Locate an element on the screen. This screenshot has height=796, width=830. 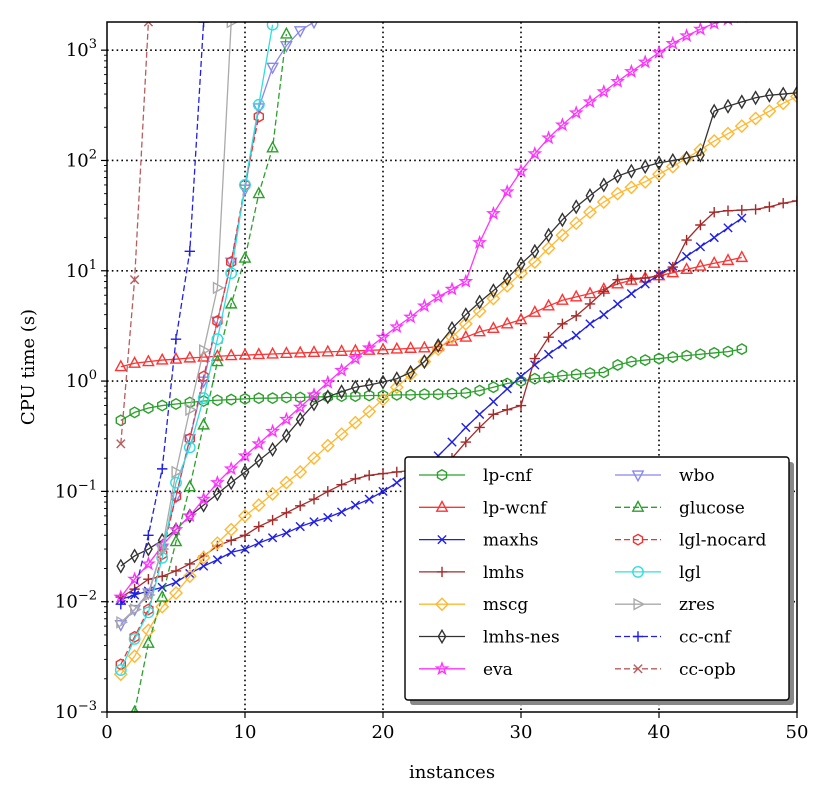
series-cc-cnf is located at coordinates (162, 316).